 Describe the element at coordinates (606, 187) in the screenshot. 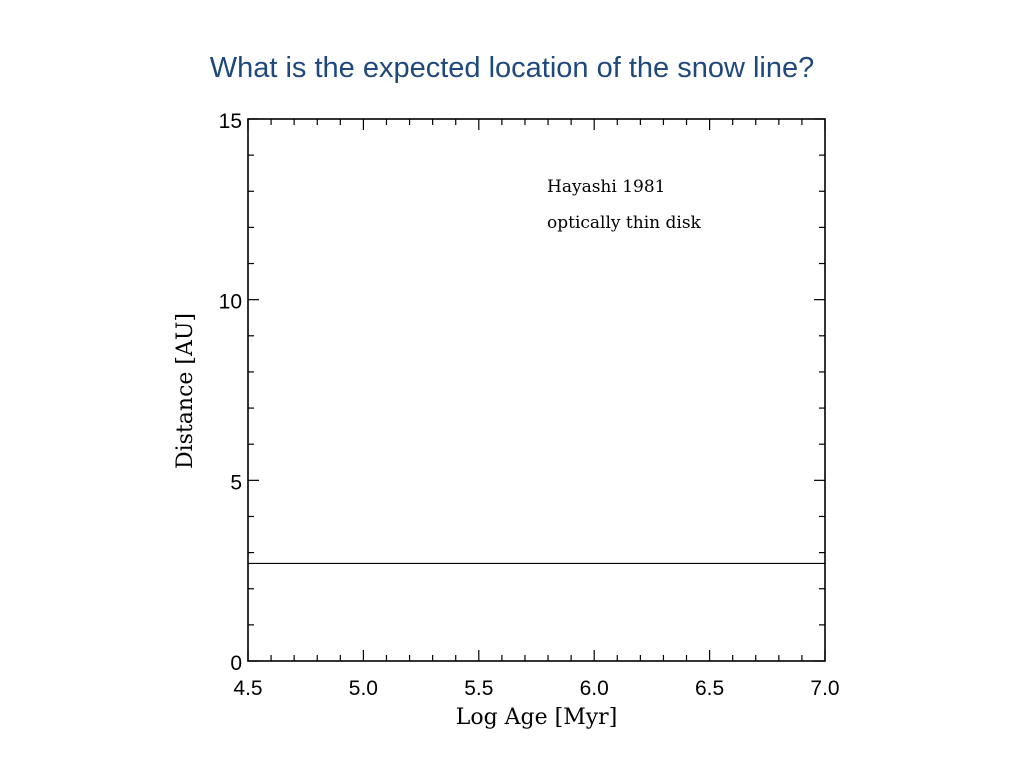

I see `annotation-reference: Hayashi 1981` at that location.